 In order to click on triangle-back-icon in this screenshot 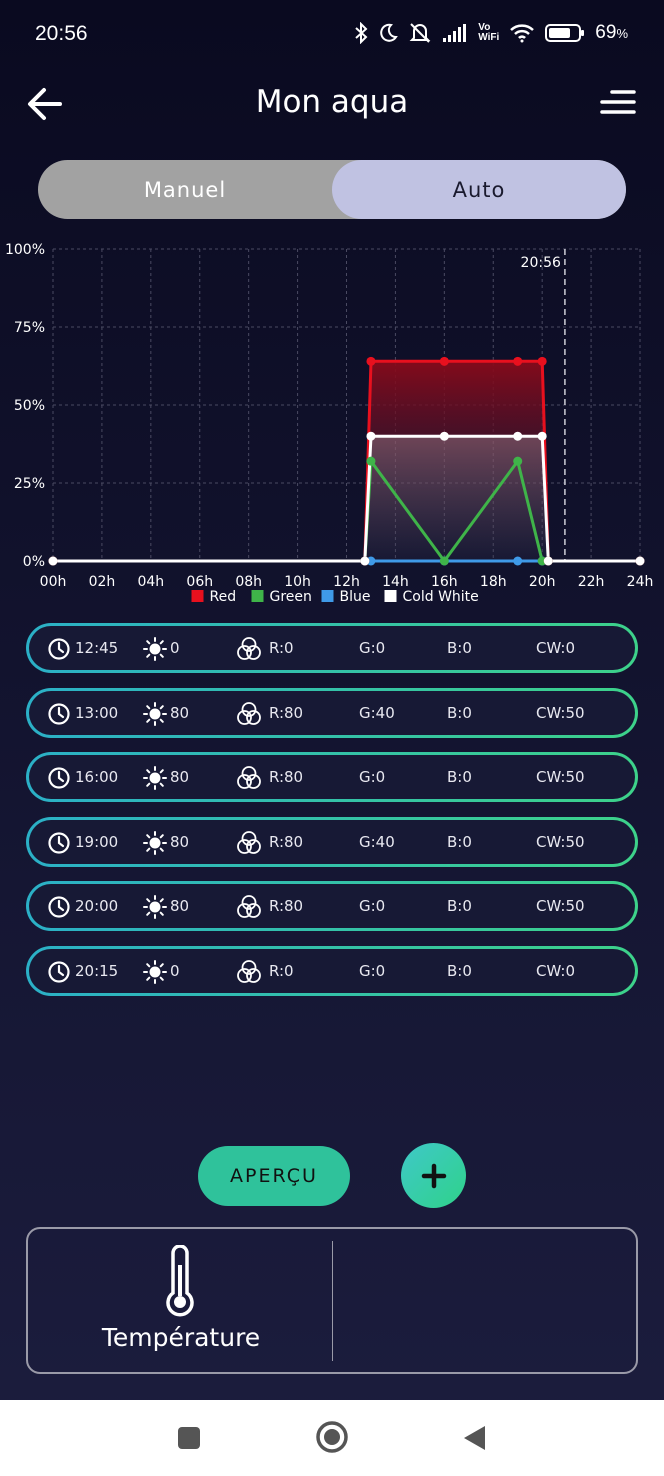, I will do `click(474, 1438)`.